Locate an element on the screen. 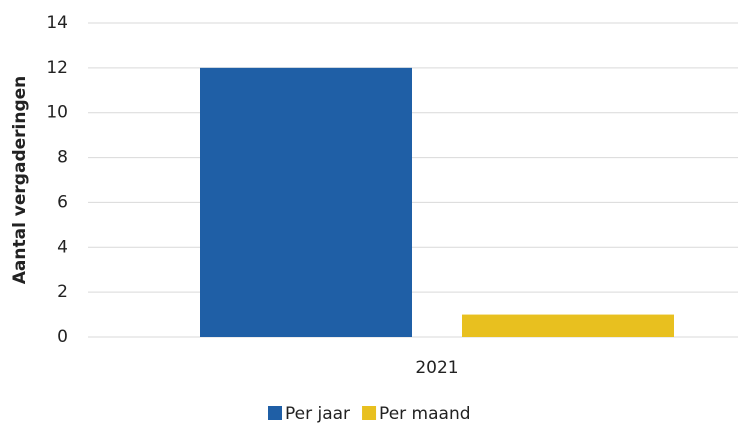 This screenshot has width=743, height=428. y-tick-label: 2 is located at coordinates (62, 292).